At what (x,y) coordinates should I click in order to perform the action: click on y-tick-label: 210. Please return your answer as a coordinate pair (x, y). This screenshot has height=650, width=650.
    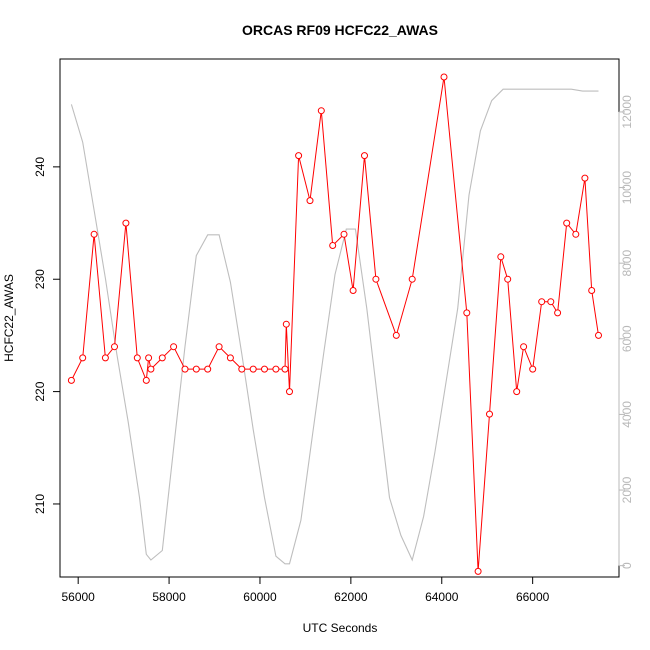
    Looking at the image, I should click on (40, 504).